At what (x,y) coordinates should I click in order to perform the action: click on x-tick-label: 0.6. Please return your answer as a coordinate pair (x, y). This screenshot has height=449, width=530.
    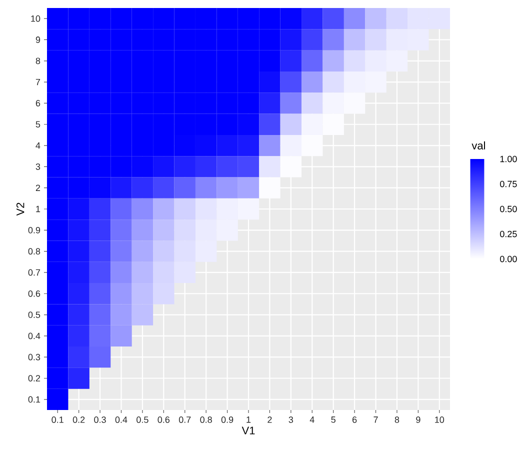
    Looking at the image, I should click on (164, 419).